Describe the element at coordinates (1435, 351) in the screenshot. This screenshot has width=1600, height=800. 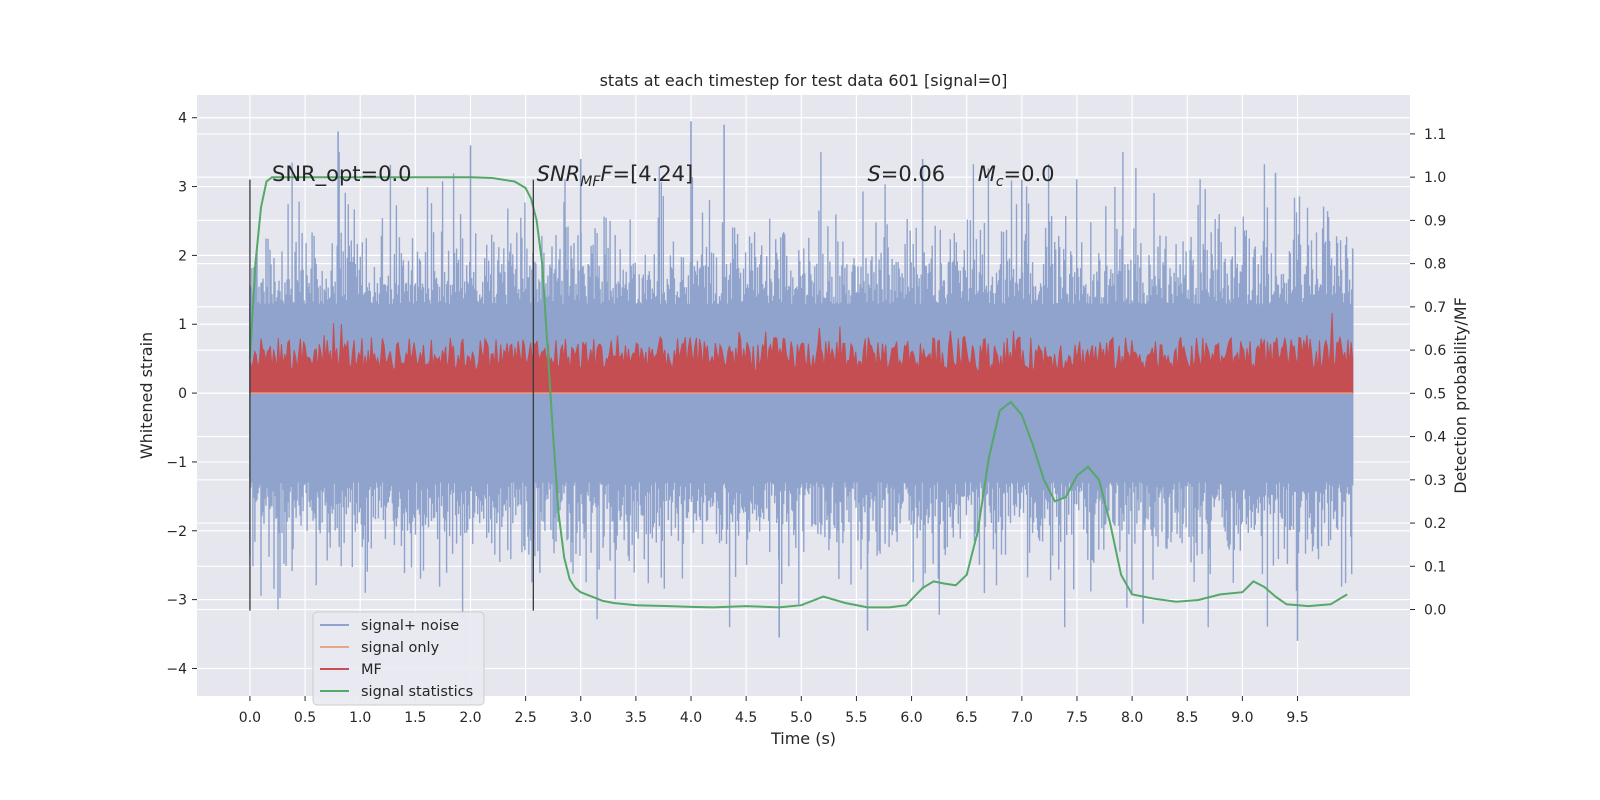
I see `y2-tick-label: 0.6` at that location.